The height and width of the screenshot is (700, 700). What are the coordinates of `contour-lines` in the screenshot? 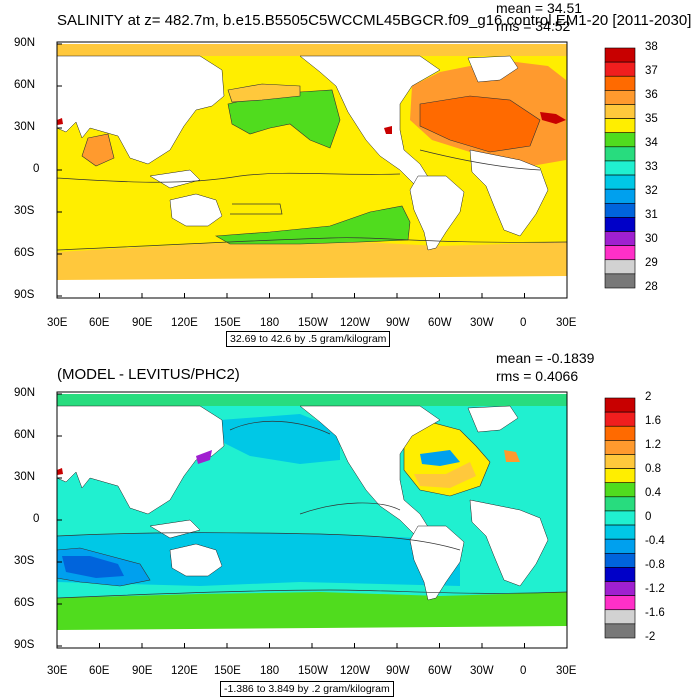 It's located at (312, 200).